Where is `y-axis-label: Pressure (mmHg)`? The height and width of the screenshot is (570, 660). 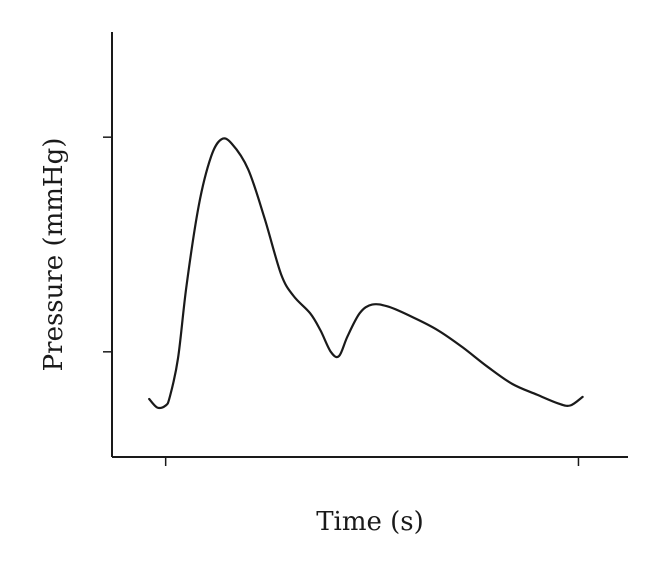
y-axis-label: Pressure (mmHg) is located at coordinates (54, 255).